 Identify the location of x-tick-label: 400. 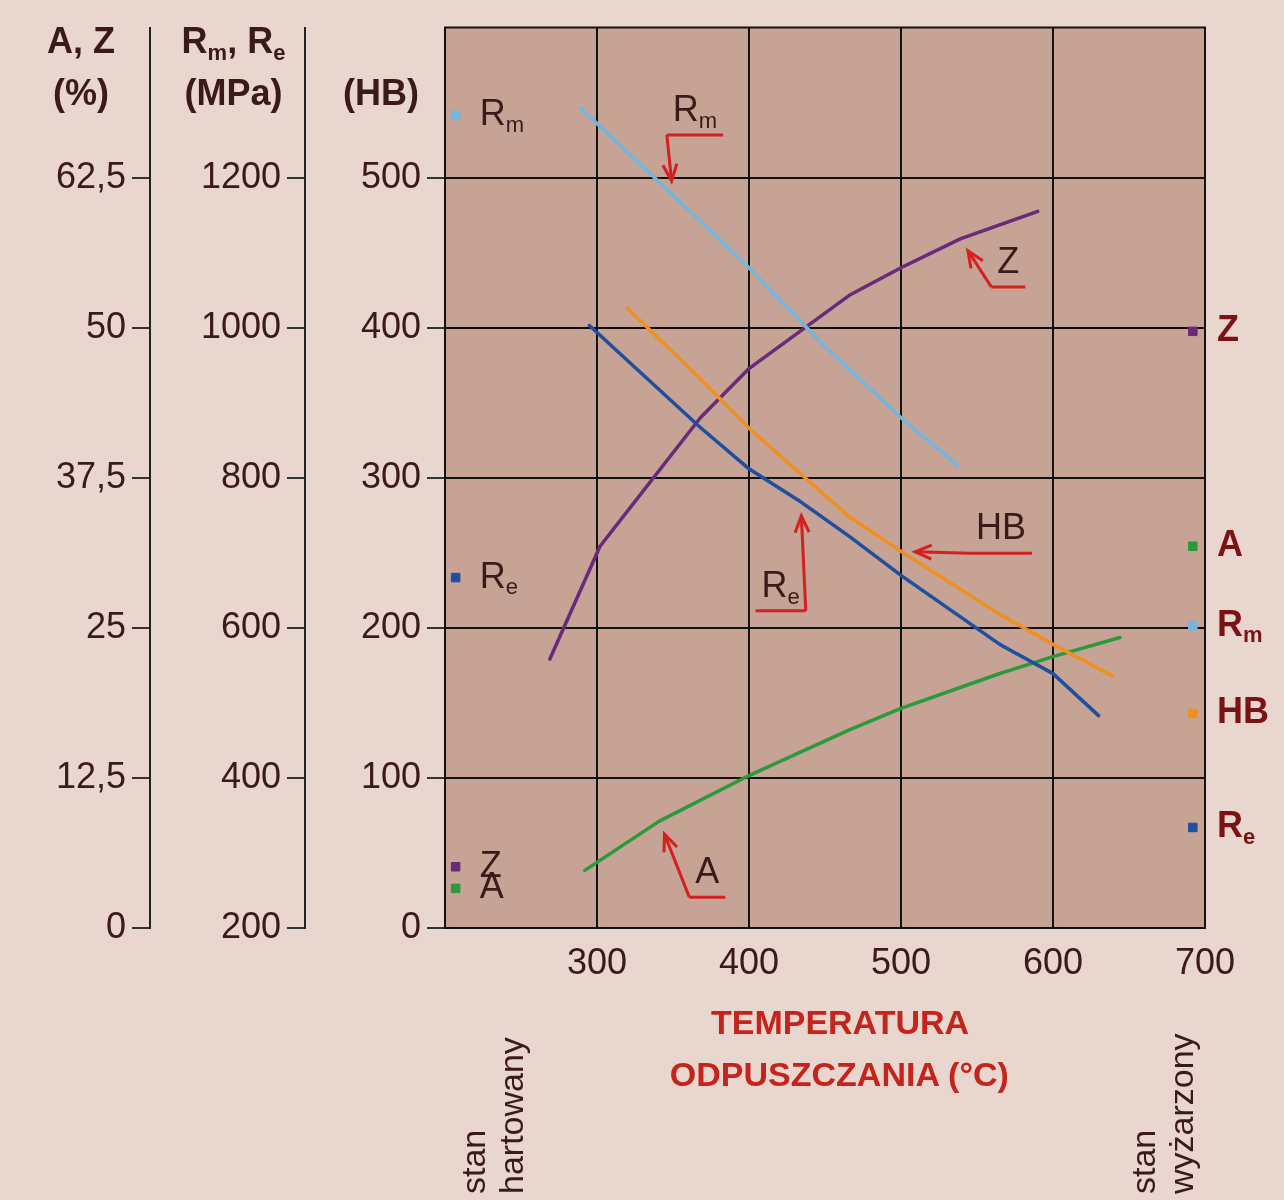
(749, 961).